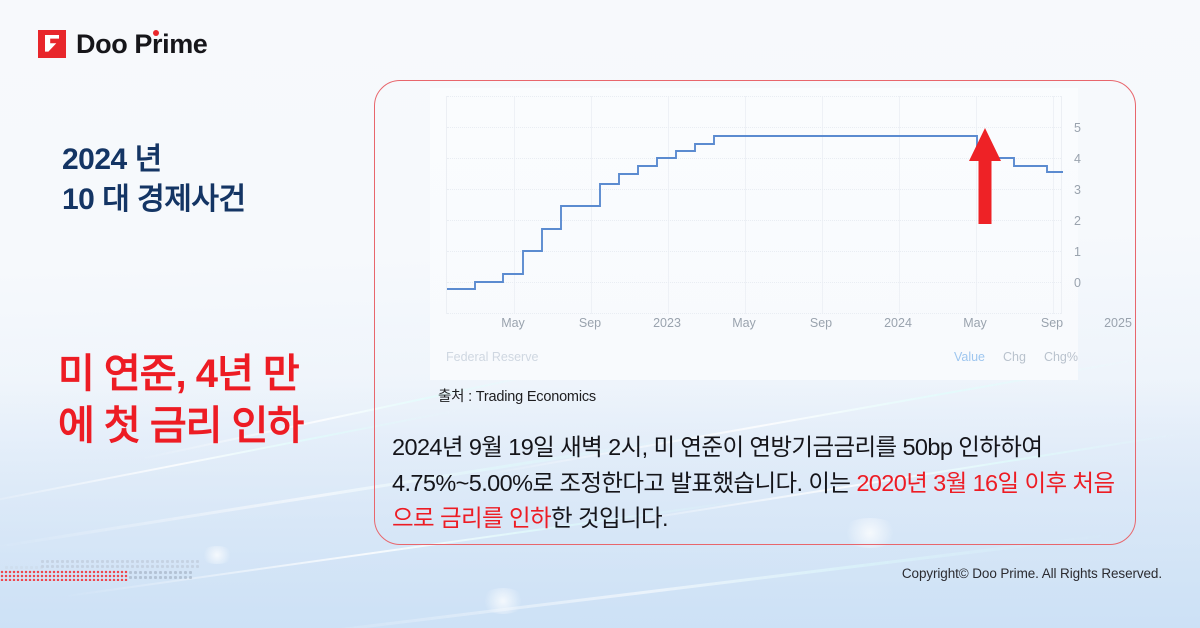  Describe the element at coordinates (154, 179) in the screenshot. I see `series-title: 2024 년 10 대 경제사건` at that location.